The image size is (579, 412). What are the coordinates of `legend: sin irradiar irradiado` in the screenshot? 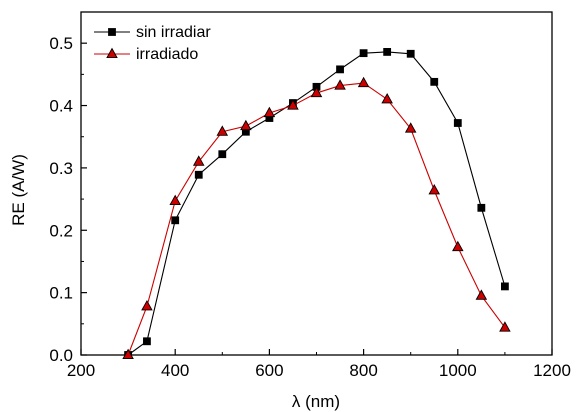 It's located at (152, 43).